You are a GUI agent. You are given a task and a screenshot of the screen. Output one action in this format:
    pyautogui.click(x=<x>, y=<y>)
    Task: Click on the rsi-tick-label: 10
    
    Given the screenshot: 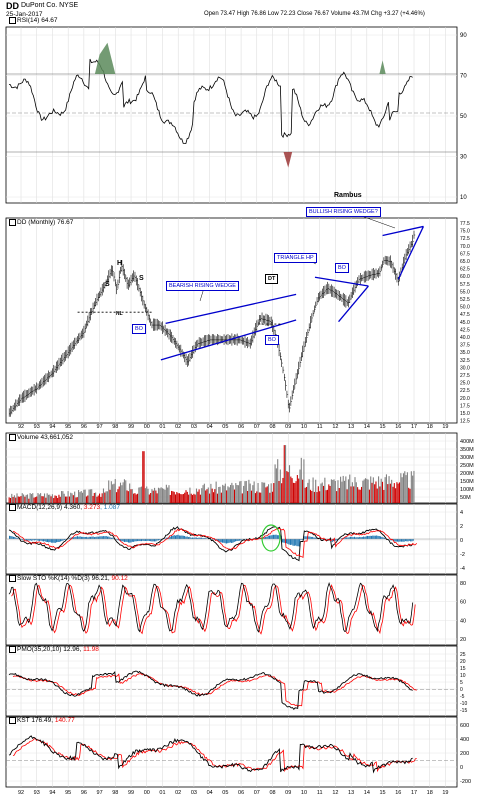 What is the action you would take?
    pyautogui.click(x=463, y=198)
    